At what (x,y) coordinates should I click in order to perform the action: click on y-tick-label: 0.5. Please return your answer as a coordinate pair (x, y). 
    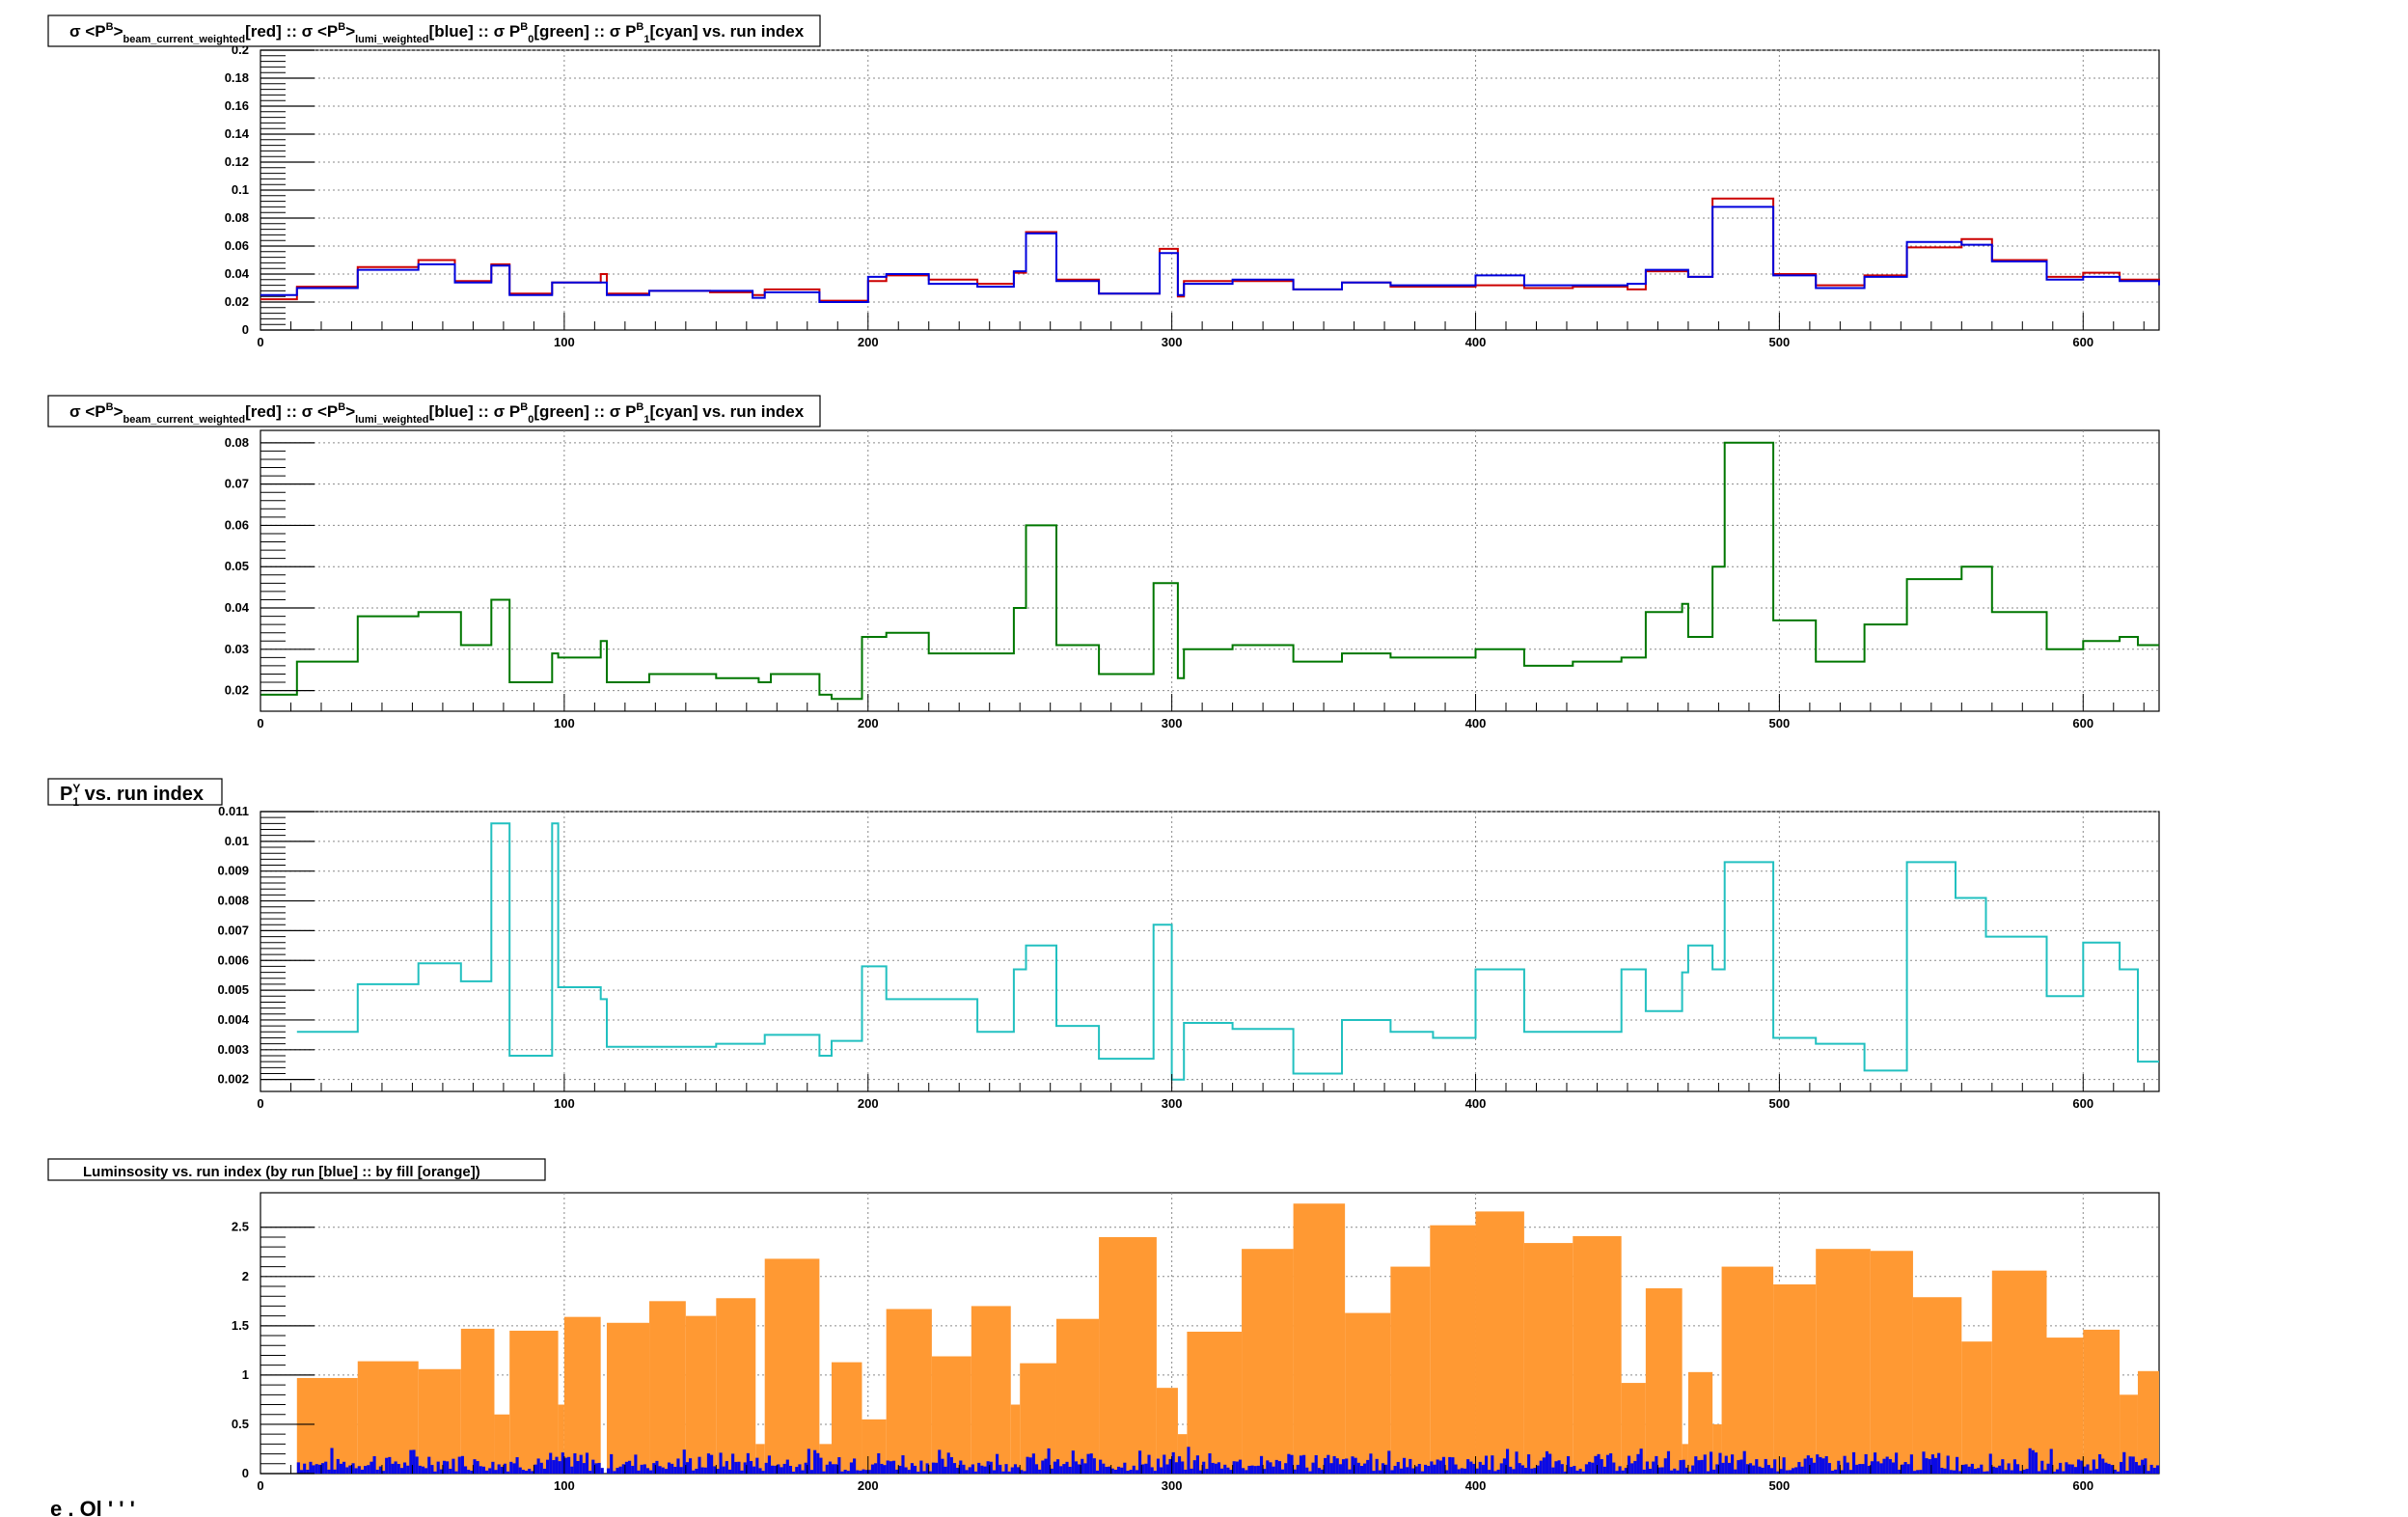
    Looking at the image, I should click on (240, 1424).